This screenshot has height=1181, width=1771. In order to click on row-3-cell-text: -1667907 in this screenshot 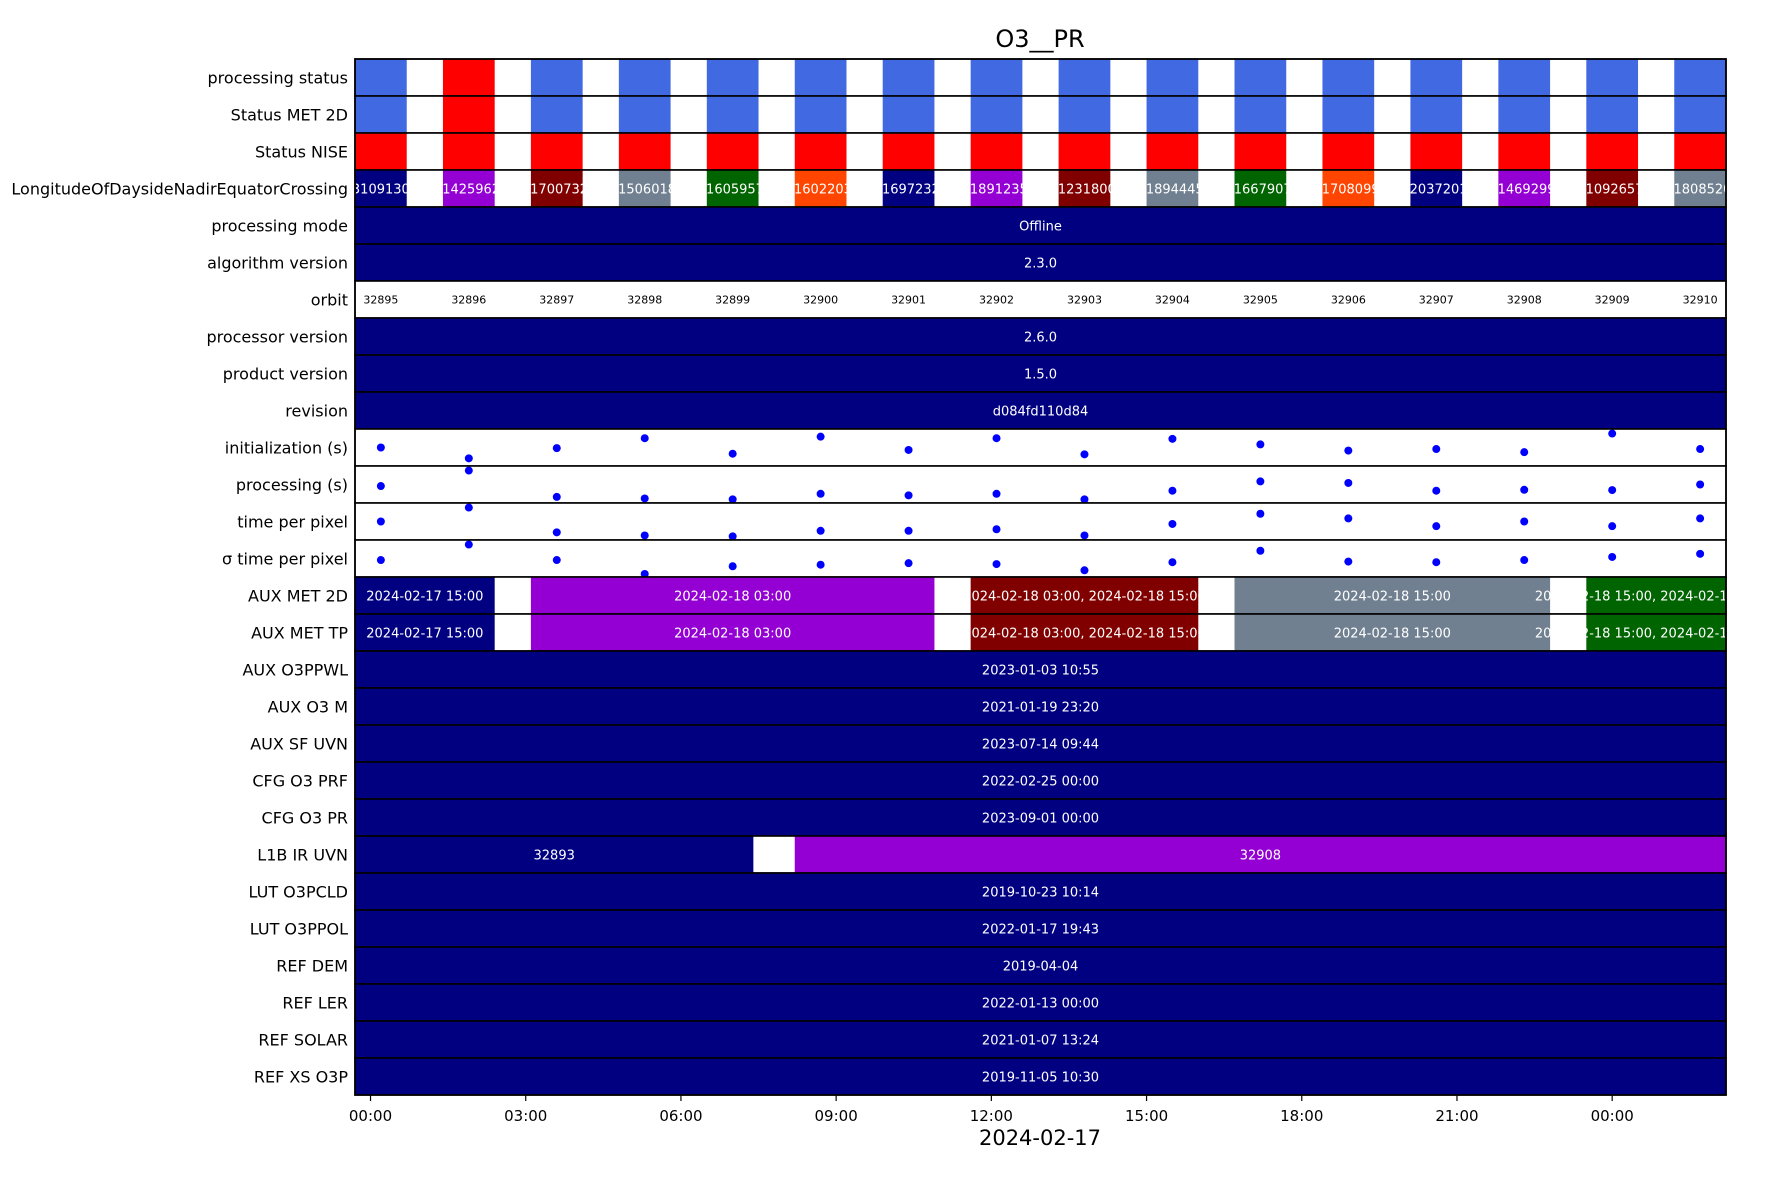, I will do `click(1260, 190)`.